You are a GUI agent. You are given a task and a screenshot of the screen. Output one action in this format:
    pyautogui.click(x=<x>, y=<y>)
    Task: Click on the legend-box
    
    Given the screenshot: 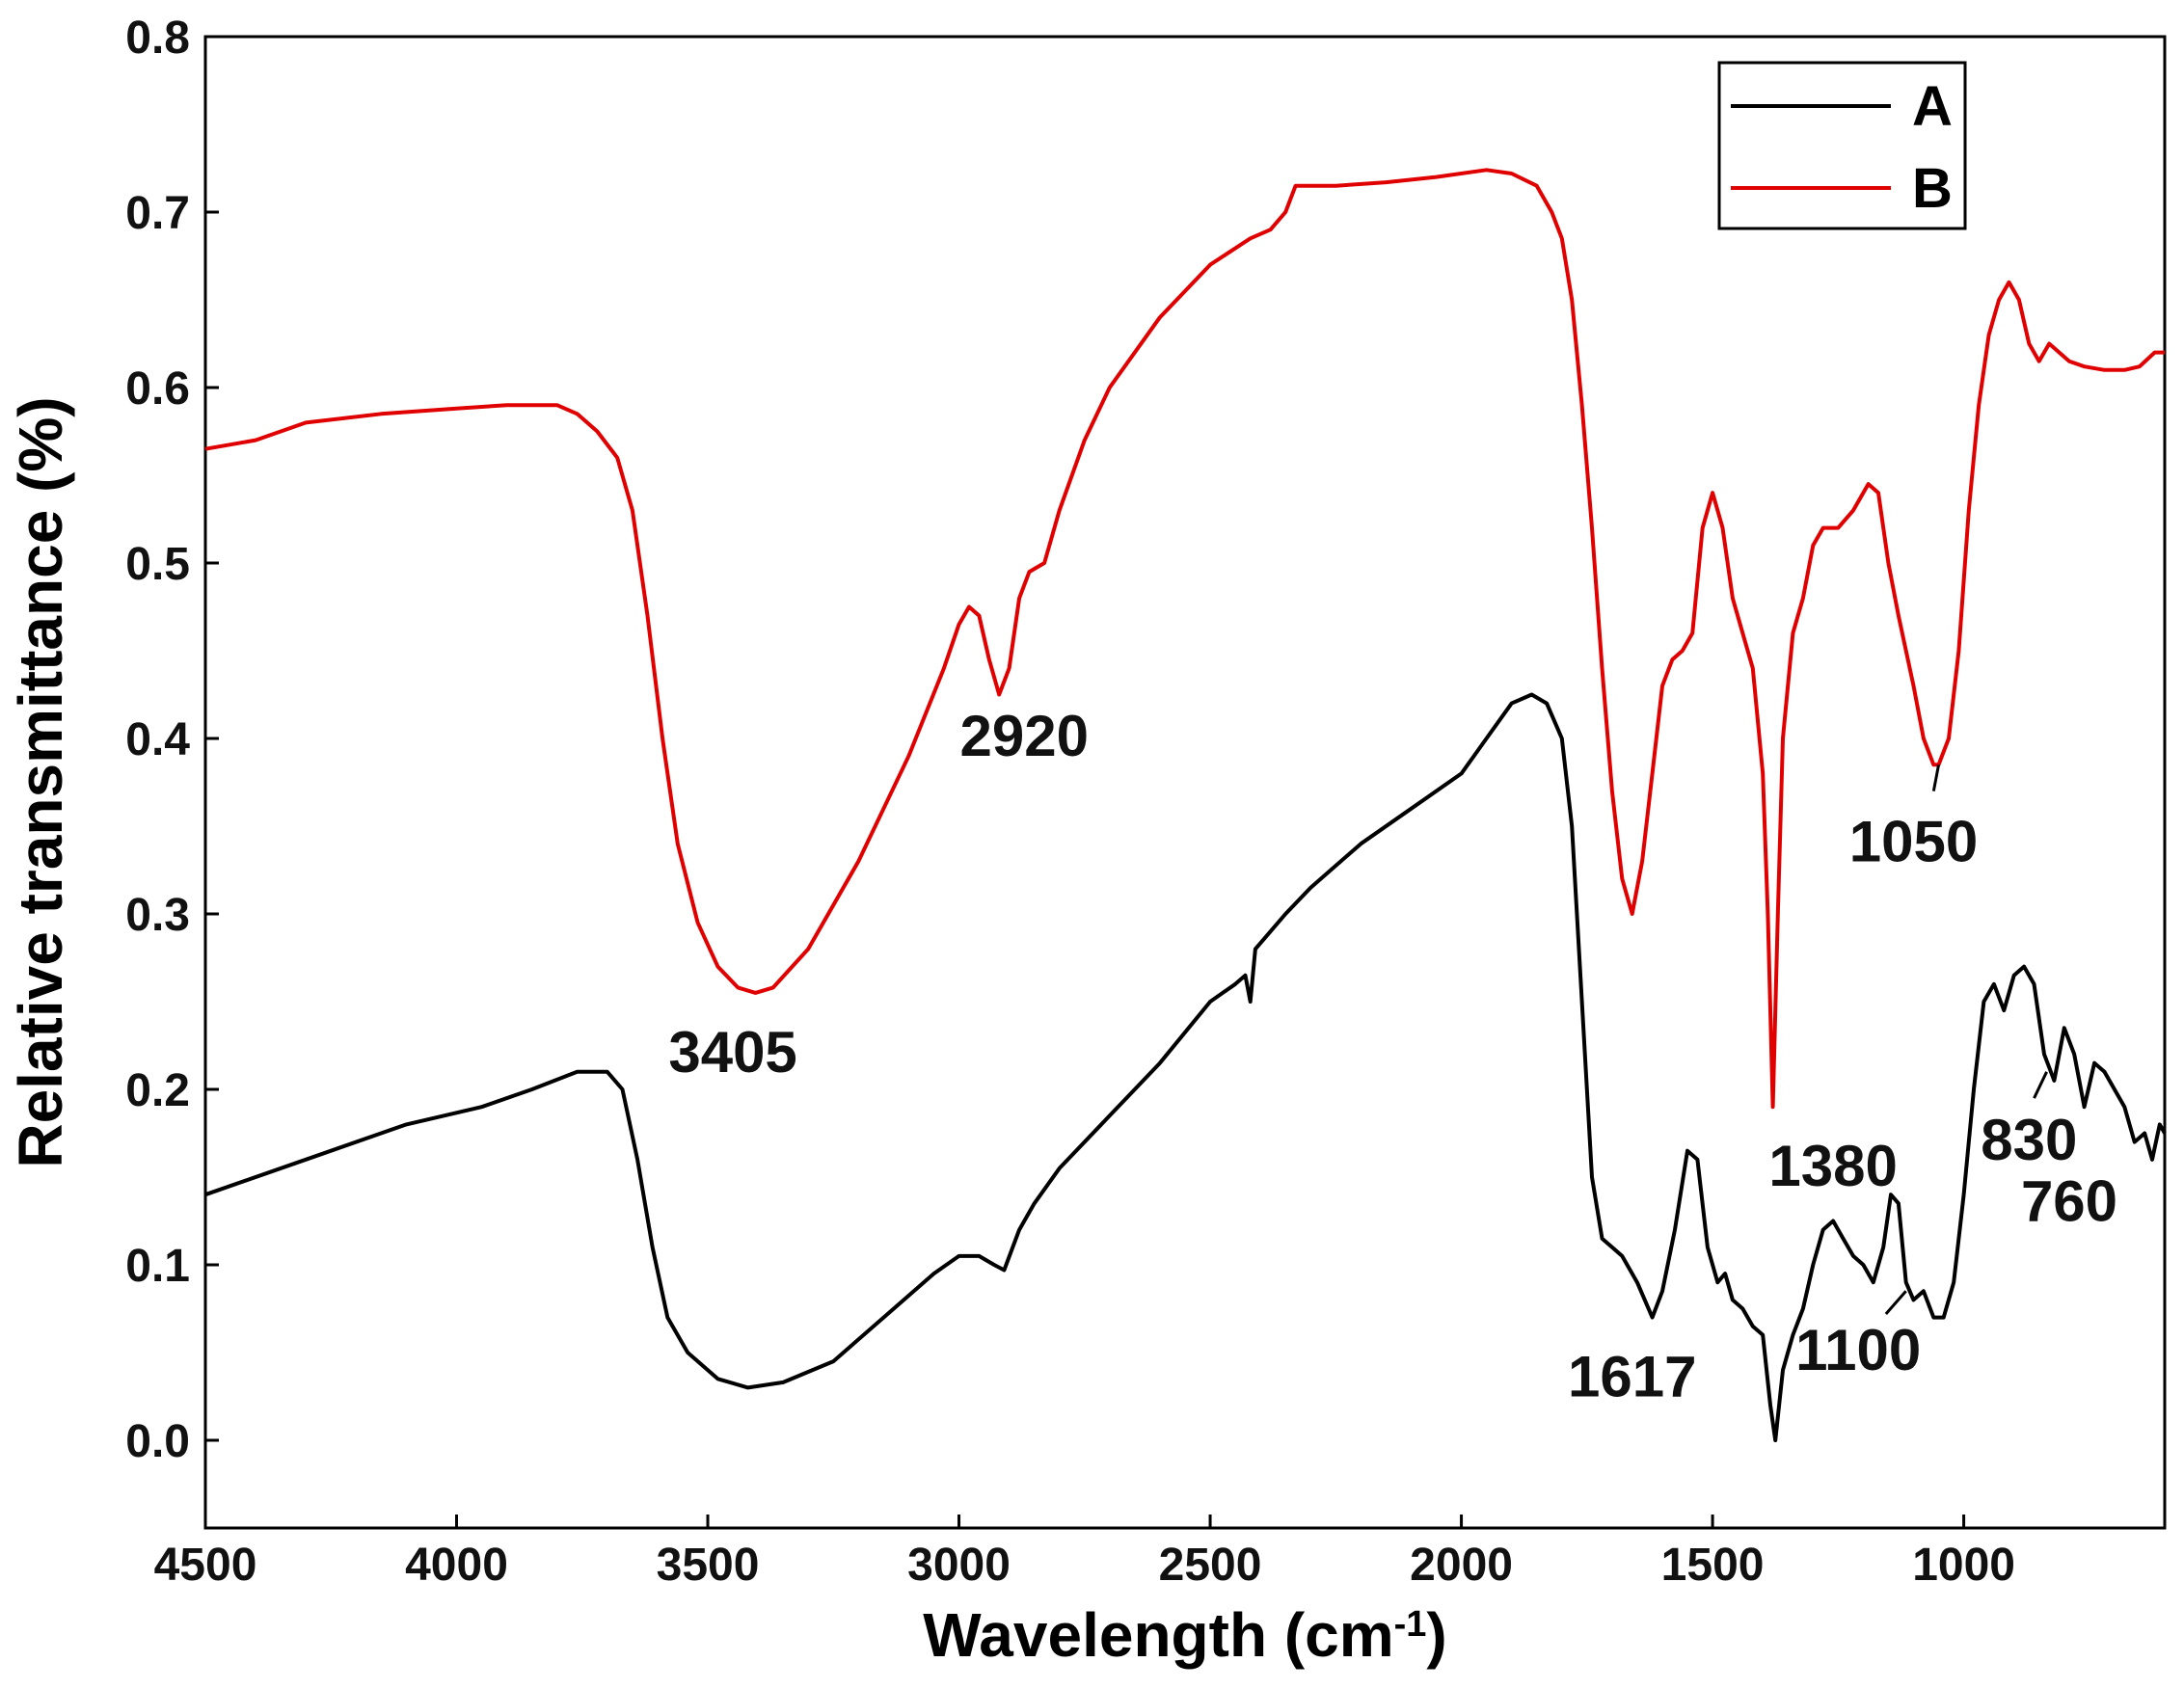 What is the action you would take?
    pyautogui.click(x=1842, y=145)
    